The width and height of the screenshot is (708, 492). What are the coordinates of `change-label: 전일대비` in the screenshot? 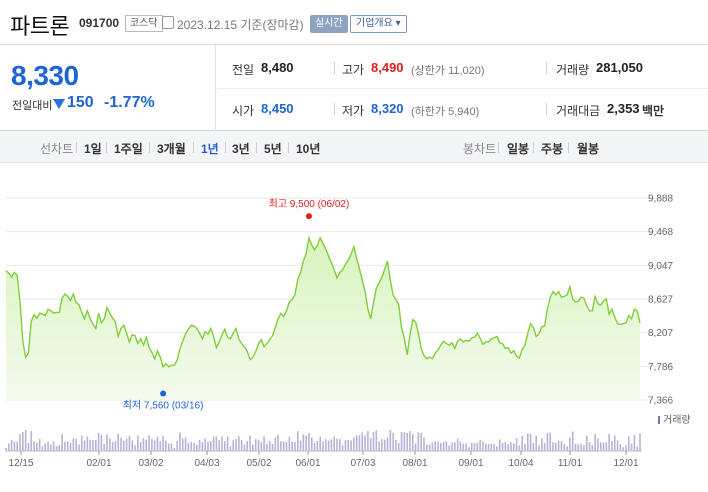 It's located at (32, 106).